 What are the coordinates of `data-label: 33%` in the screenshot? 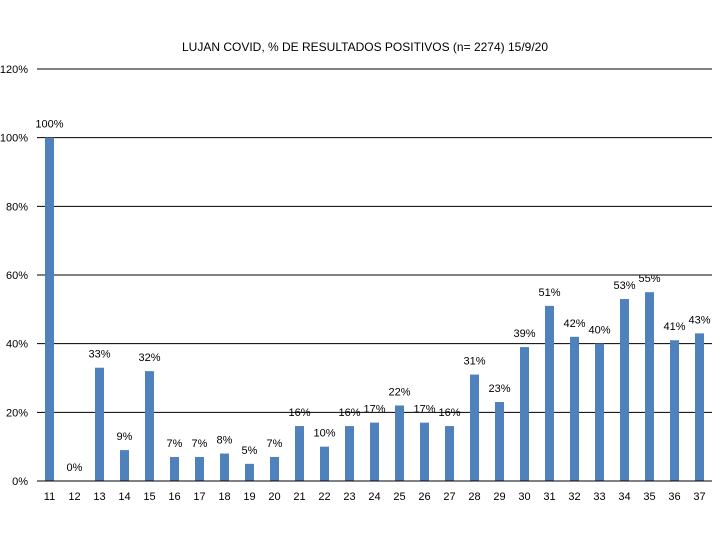 It's located at (99, 355).